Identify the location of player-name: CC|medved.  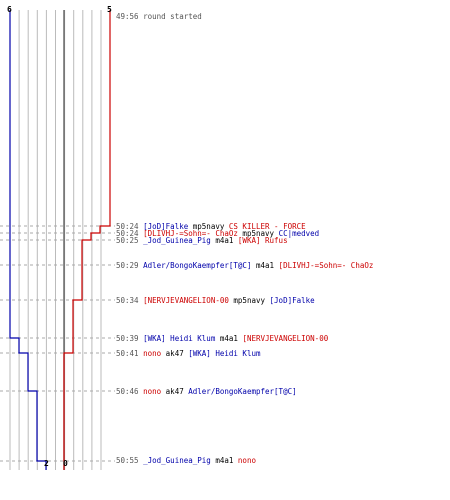
(299, 233).